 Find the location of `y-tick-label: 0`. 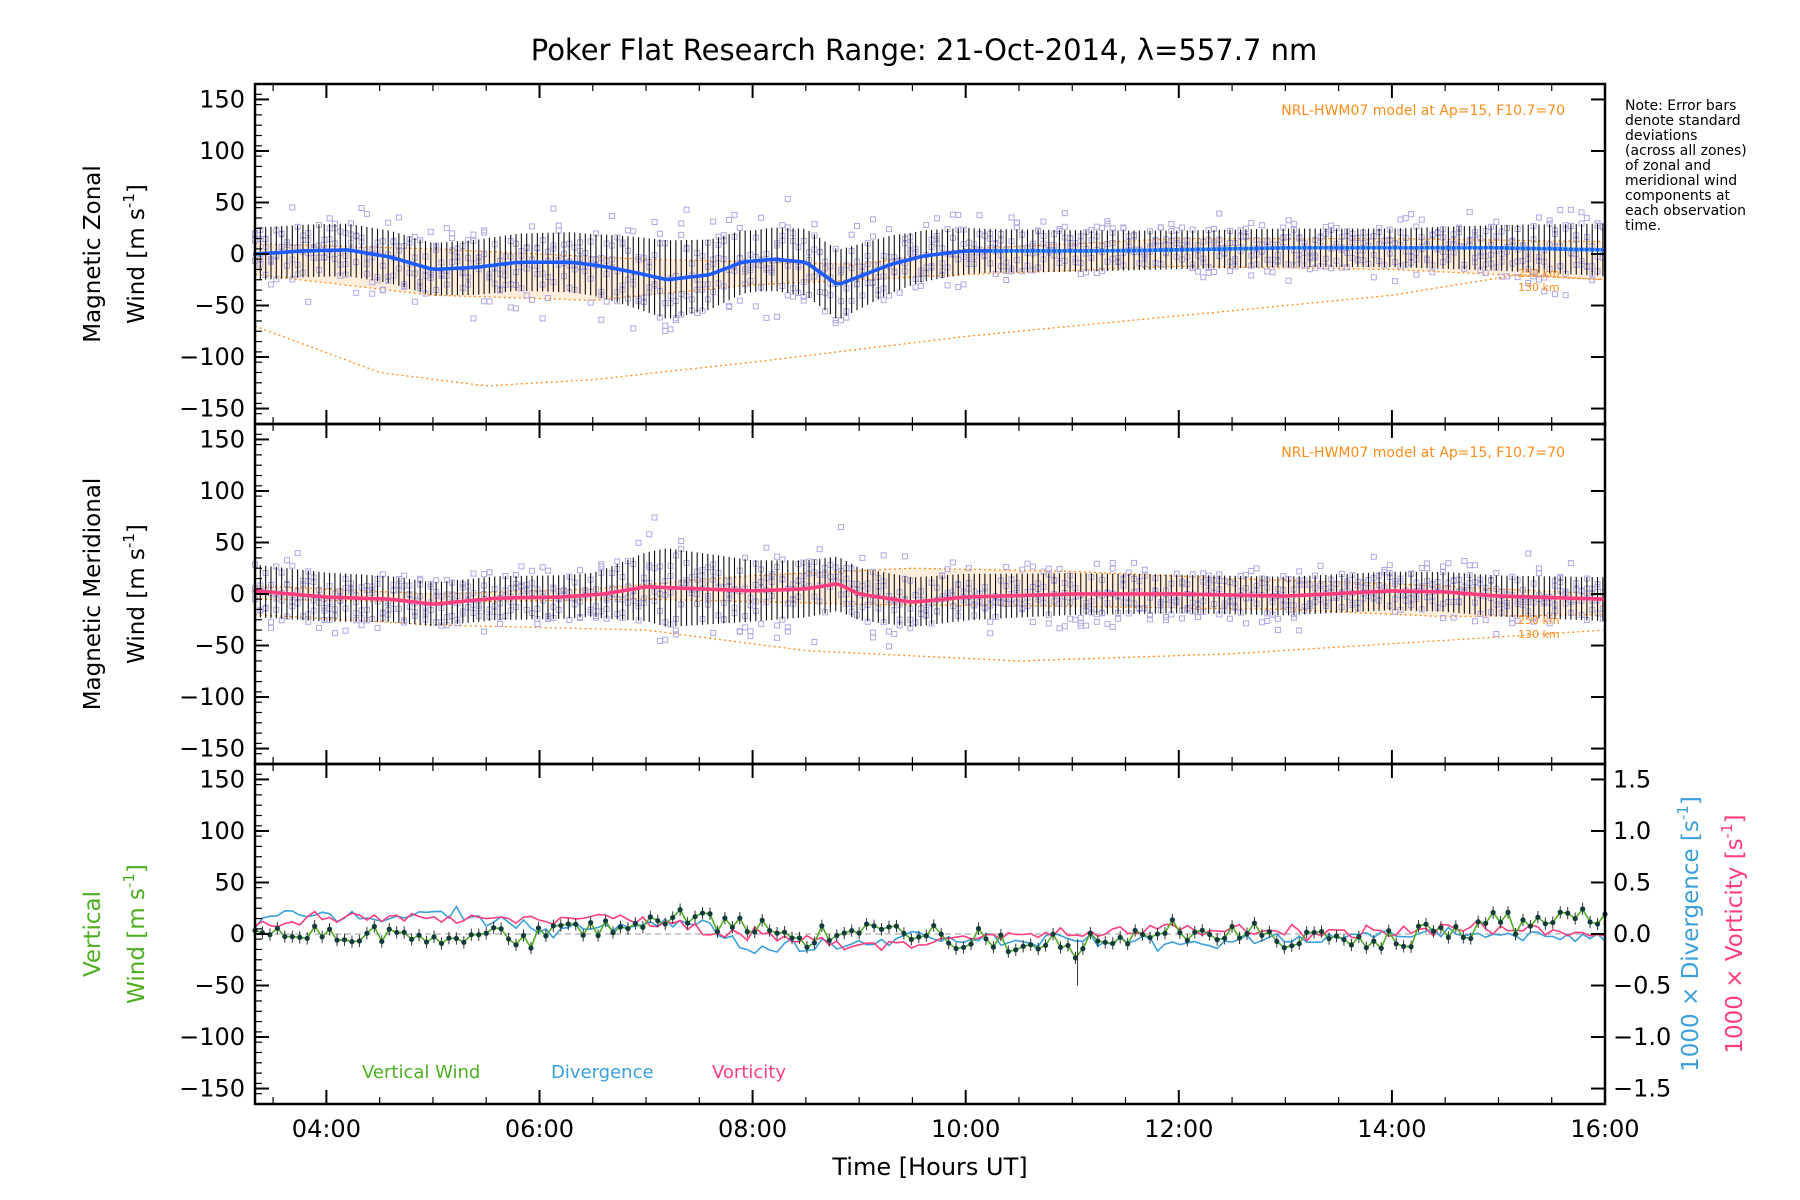

y-tick-label: 0 is located at coordinates (237, 254).